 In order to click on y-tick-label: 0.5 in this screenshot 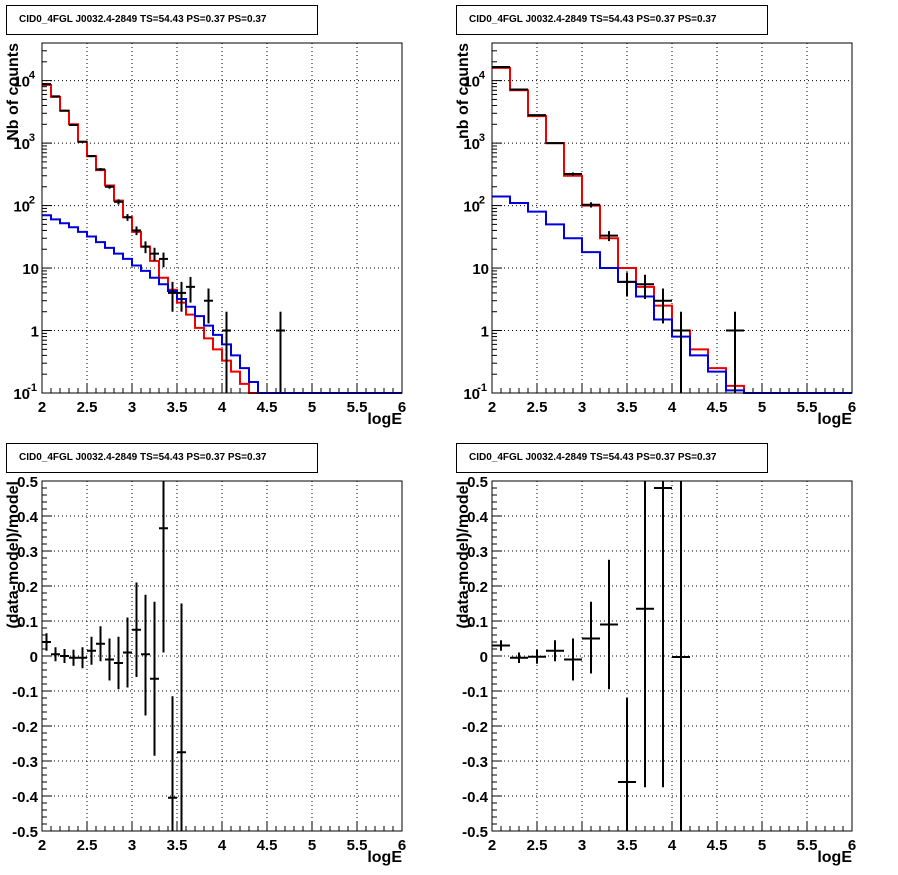, I will do `click(477, 482)`.